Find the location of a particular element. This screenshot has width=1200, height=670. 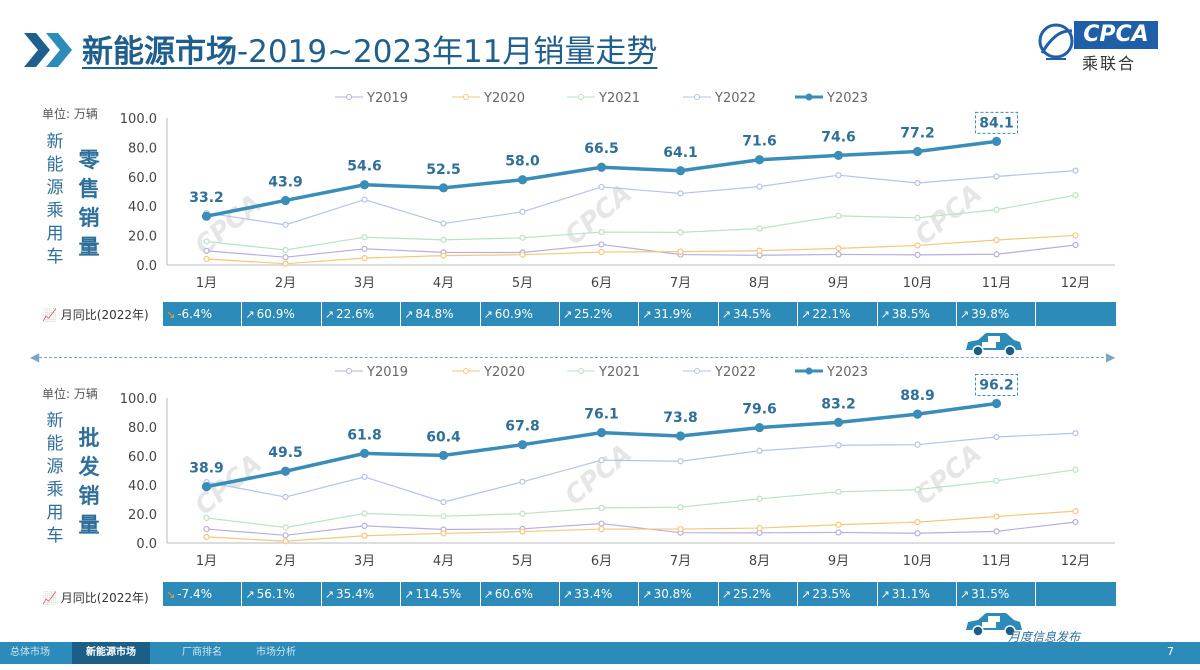

yoy-cell: ↗ 22.1% is located at coordinates (838, 314).